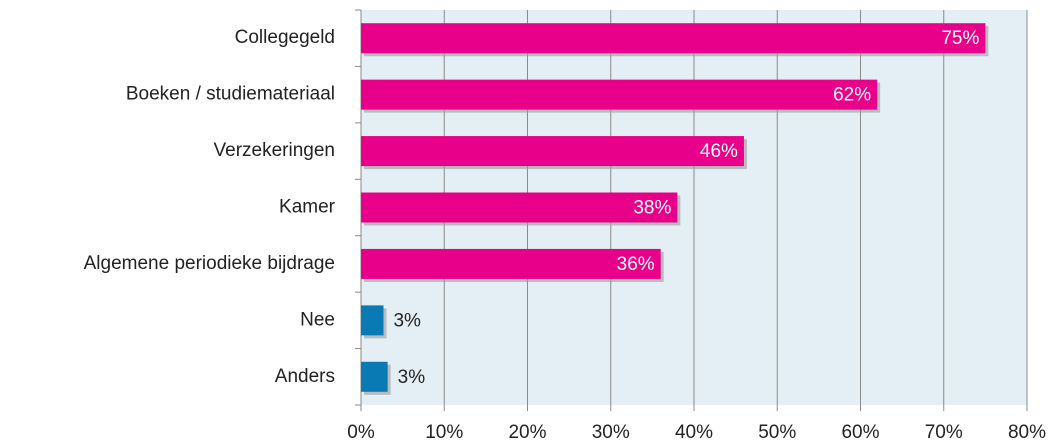 This screenshot has width=1056, height=447. Describe the element at coordinates (636, 264) in the screenshot. I see `value-label: 36%` at that location.